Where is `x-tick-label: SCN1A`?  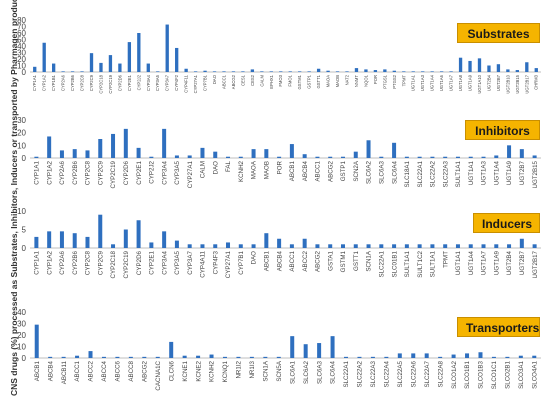 x-tick-label: SCN1A is located at coordinates (265, 371).